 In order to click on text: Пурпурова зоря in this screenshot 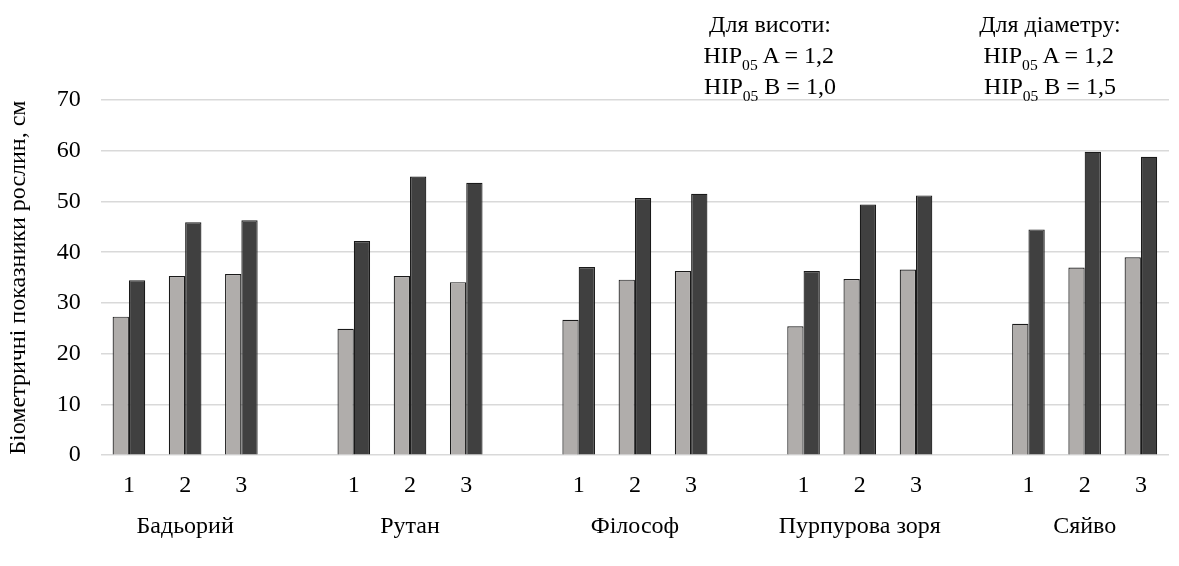, I will do `click(859, 525)`.